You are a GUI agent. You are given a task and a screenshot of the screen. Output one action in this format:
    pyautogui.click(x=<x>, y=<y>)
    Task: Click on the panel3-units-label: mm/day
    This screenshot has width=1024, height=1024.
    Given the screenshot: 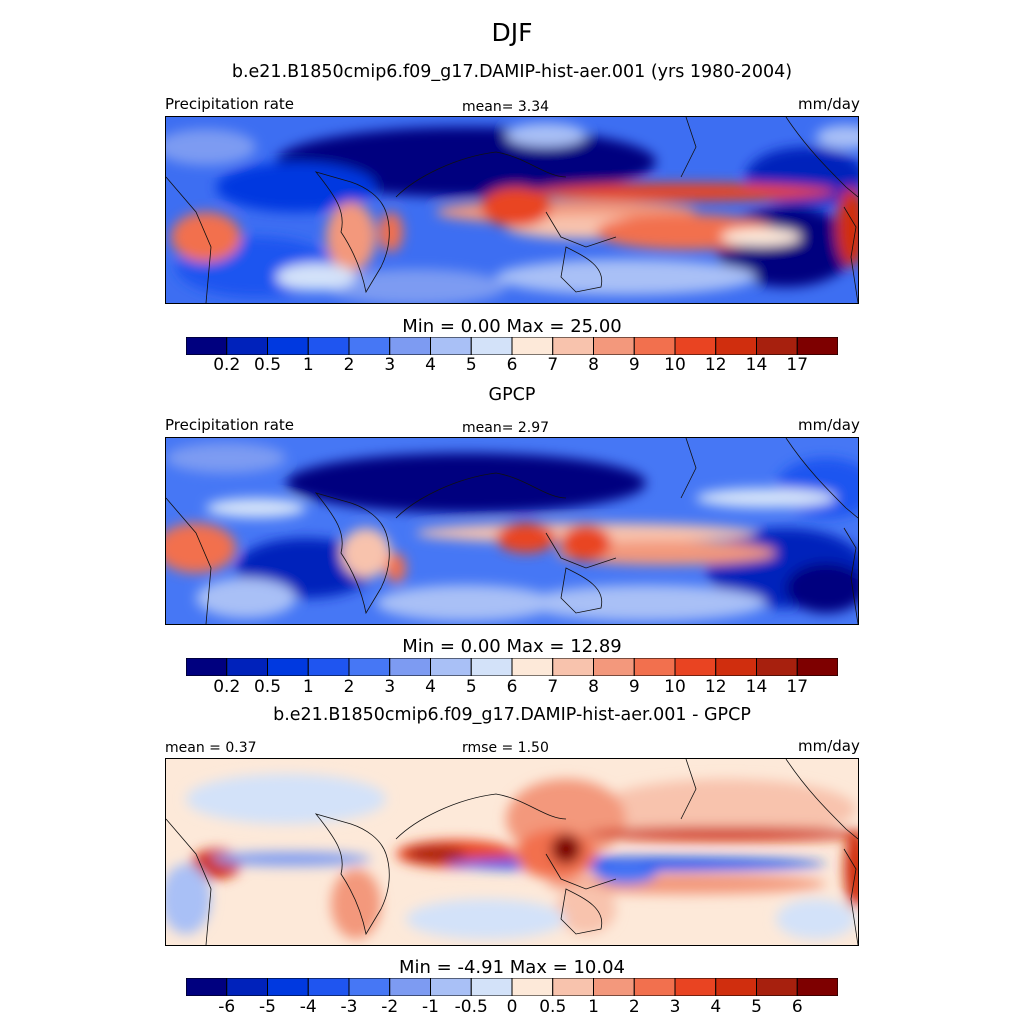 What is the action you would take?
    pyautogui.click(x=829, y=746)
    